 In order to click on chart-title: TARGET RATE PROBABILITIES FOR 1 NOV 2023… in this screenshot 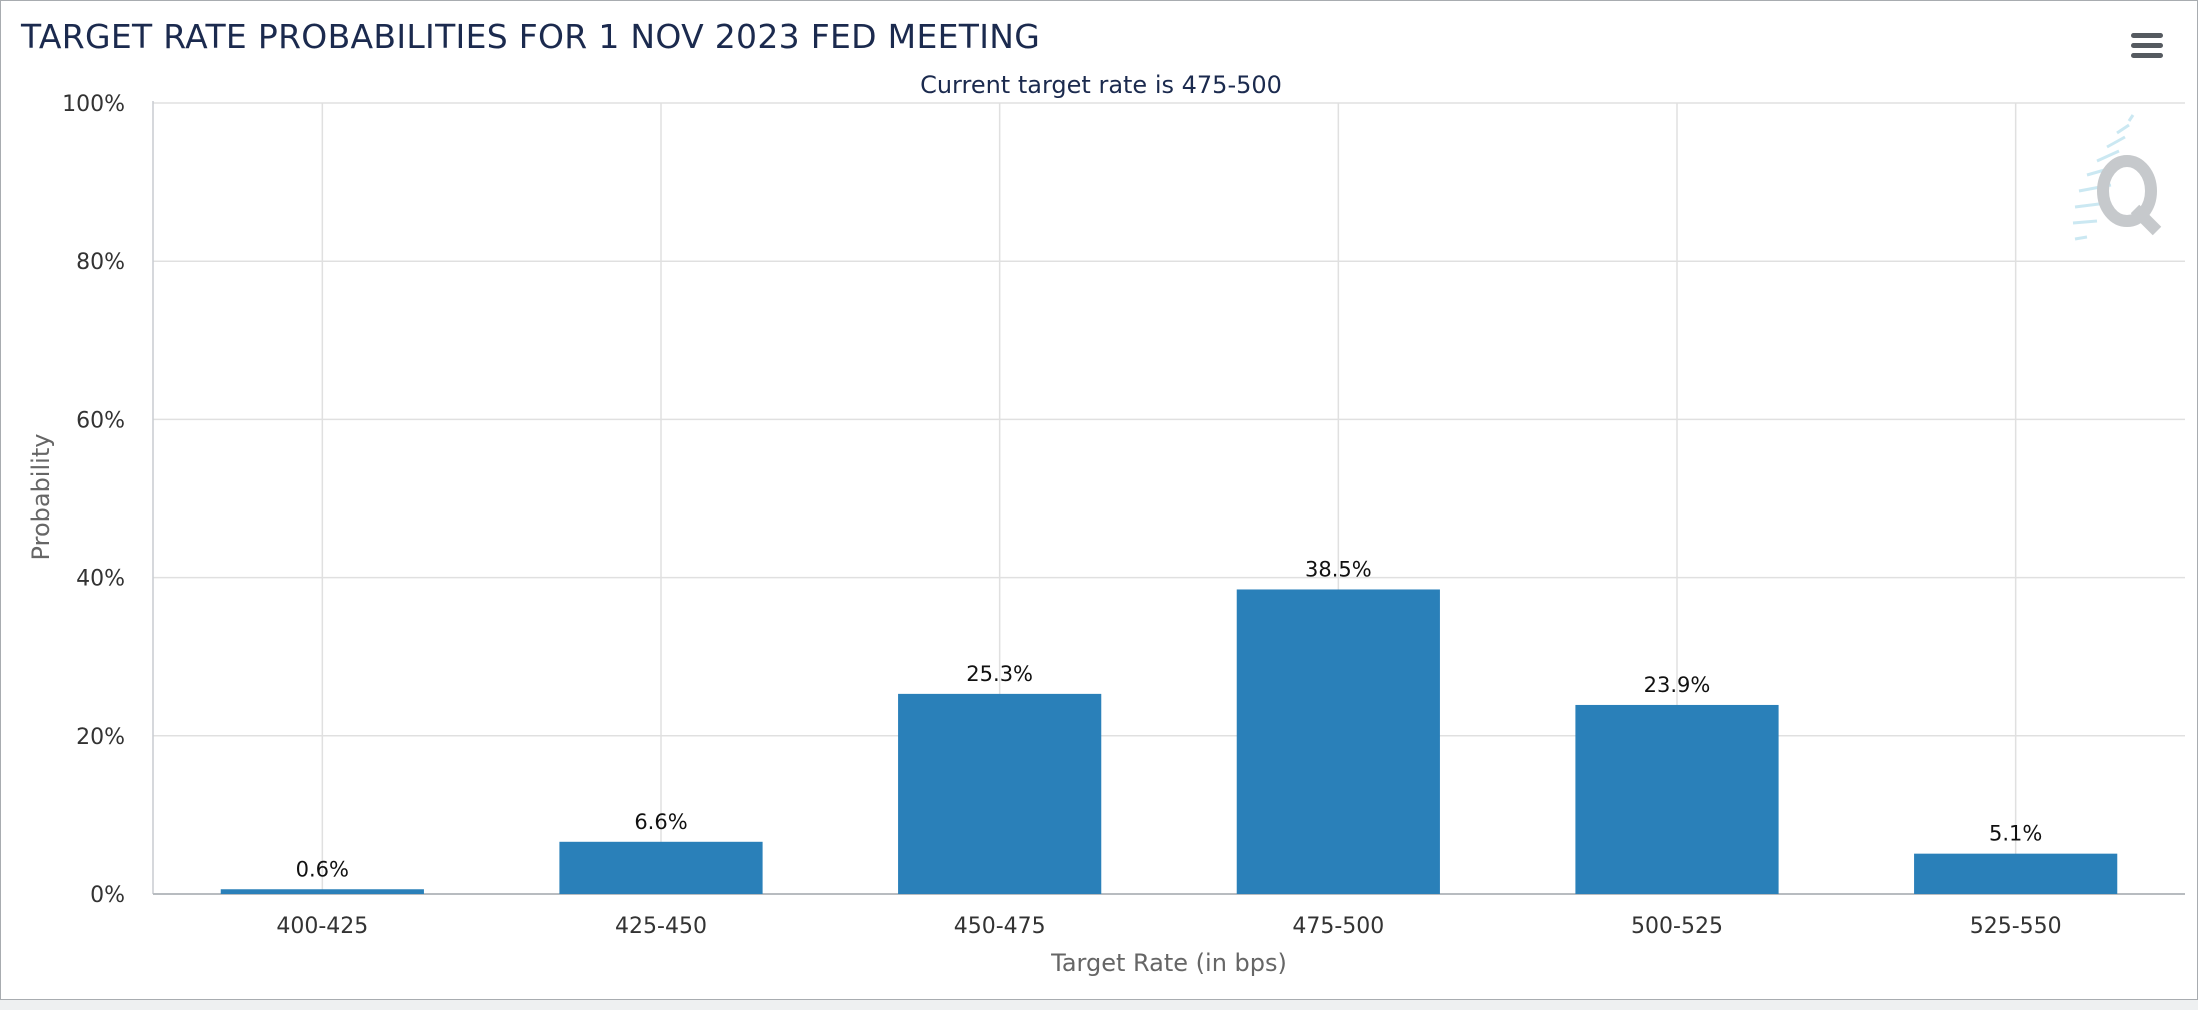, I will do `click(531, 36)`.